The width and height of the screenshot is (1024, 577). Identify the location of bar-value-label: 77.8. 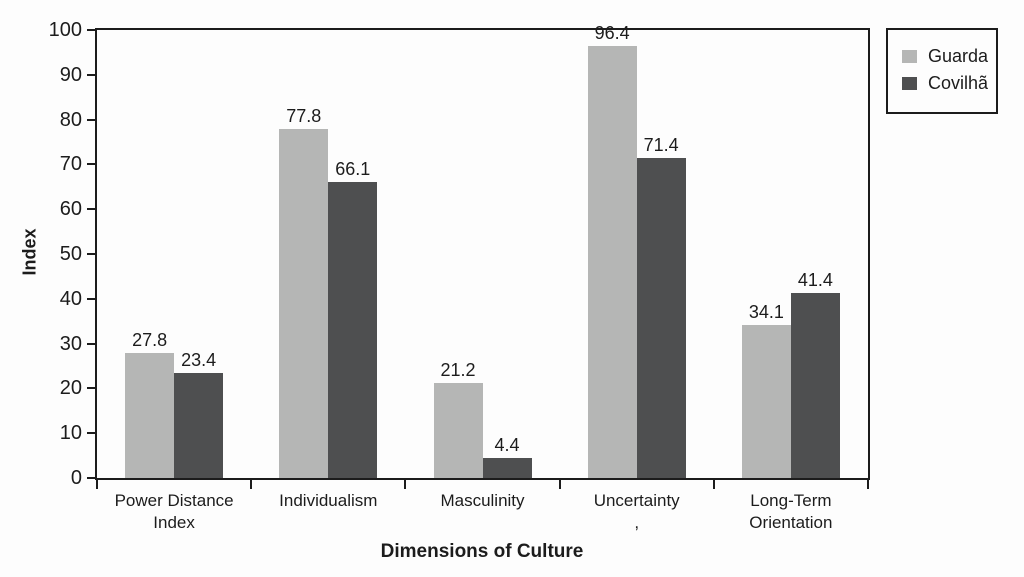
(304, 116).